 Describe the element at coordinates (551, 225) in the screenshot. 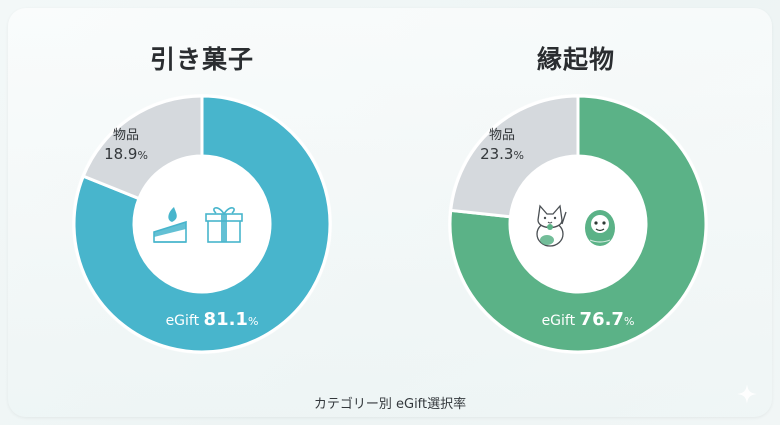

I see `maneki-neko-icon` at that location.